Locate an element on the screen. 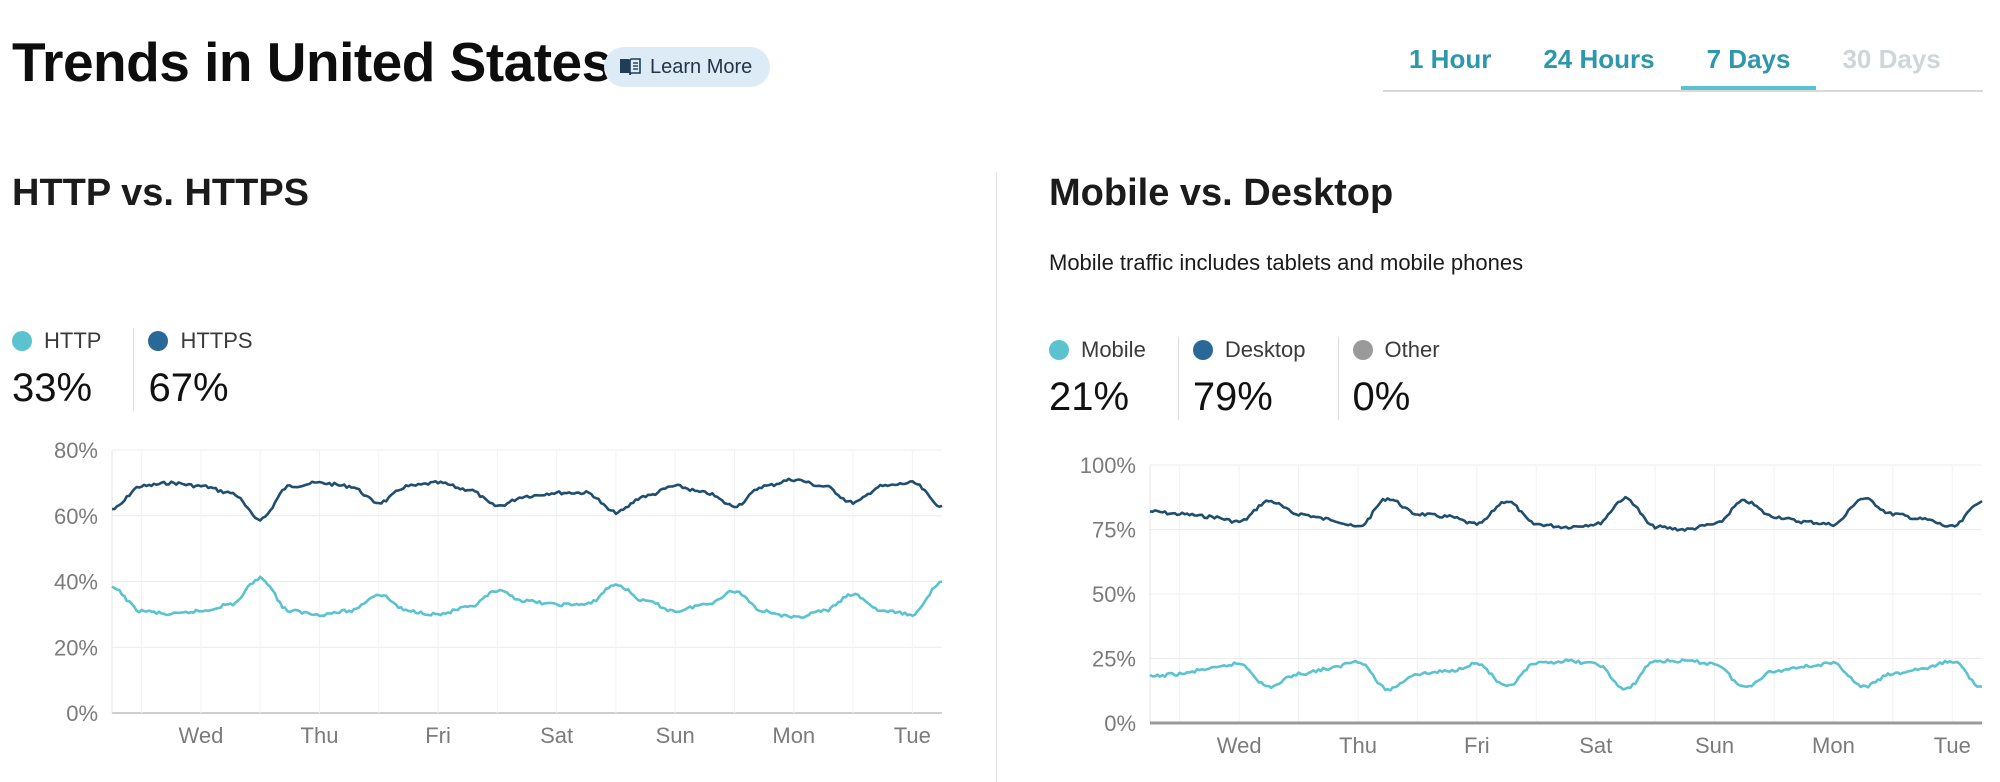 The height and width of the screenshot is (782, 2000). legend-item-desktop: Desktop 79% is located at coordinates (1250, 378).